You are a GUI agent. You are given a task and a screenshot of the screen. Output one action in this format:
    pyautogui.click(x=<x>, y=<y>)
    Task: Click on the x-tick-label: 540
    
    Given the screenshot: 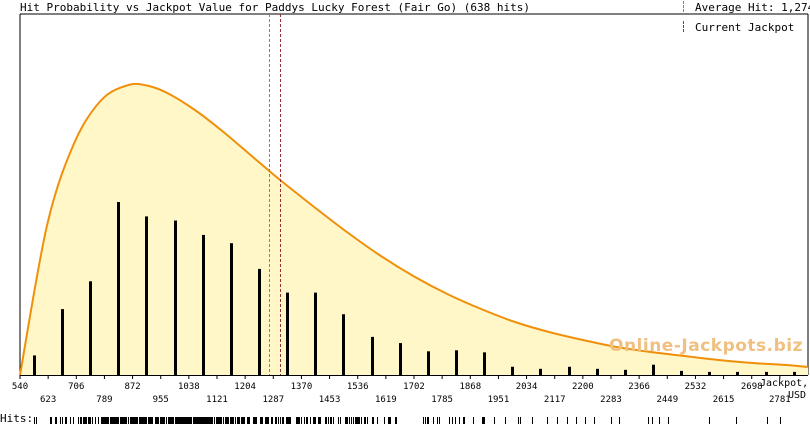 What is the action you would take?
    pyautogui.click(x=20, y=387)
    